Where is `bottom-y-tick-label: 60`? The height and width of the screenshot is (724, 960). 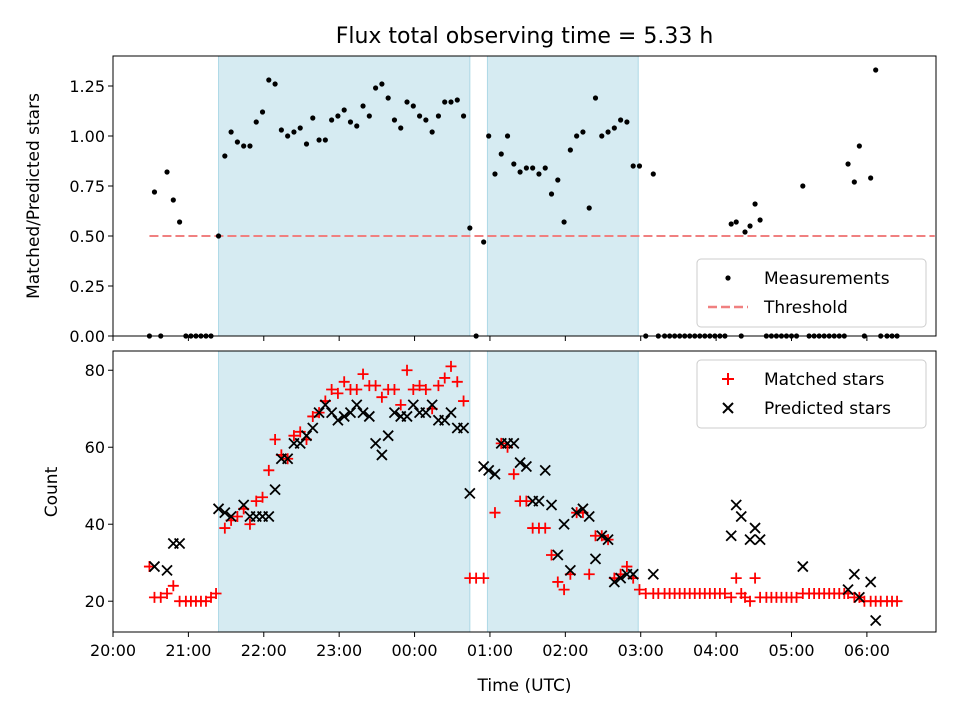 bottom-y-tick-label: 60 is located at coordinates (95, 447).